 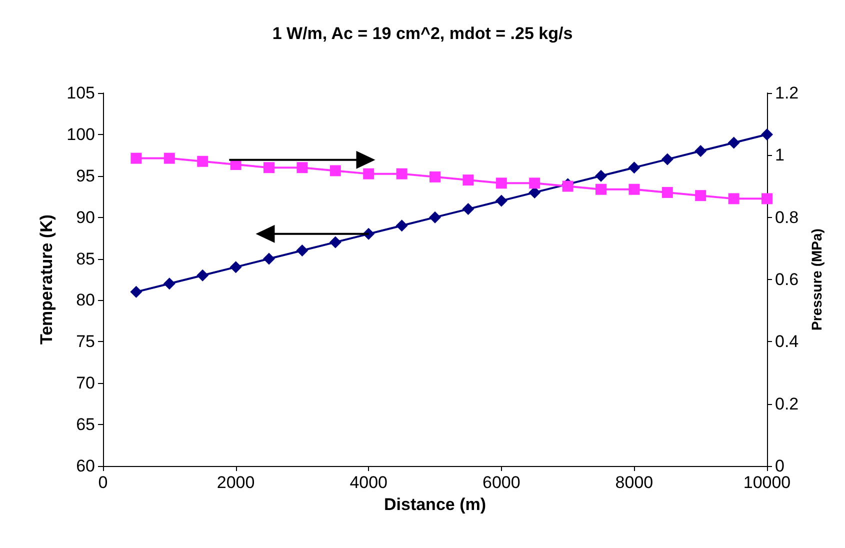 What do you see at coordinates (369, 482) in the screenshot?
I see `x-tick-label: 4000` at bounding box center [369, 482].